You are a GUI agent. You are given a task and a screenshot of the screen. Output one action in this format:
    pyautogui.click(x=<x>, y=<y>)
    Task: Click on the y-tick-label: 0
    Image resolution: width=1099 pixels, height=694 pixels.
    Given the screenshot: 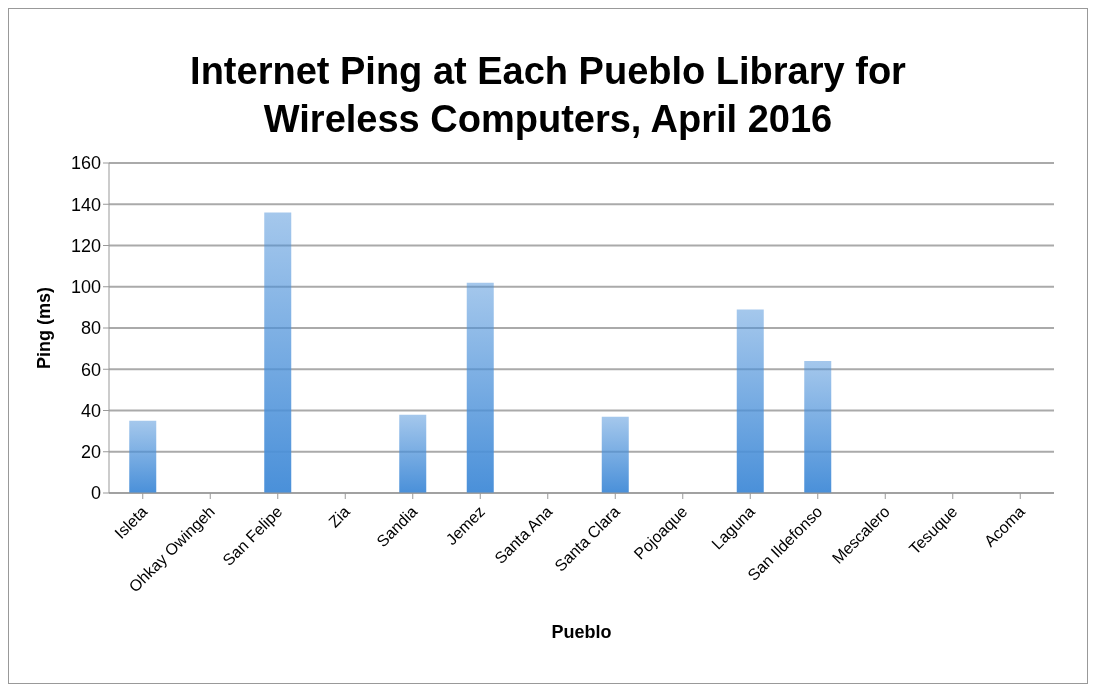 What is the action you would take?
    pyautogui.click(x=95, y=493)
    